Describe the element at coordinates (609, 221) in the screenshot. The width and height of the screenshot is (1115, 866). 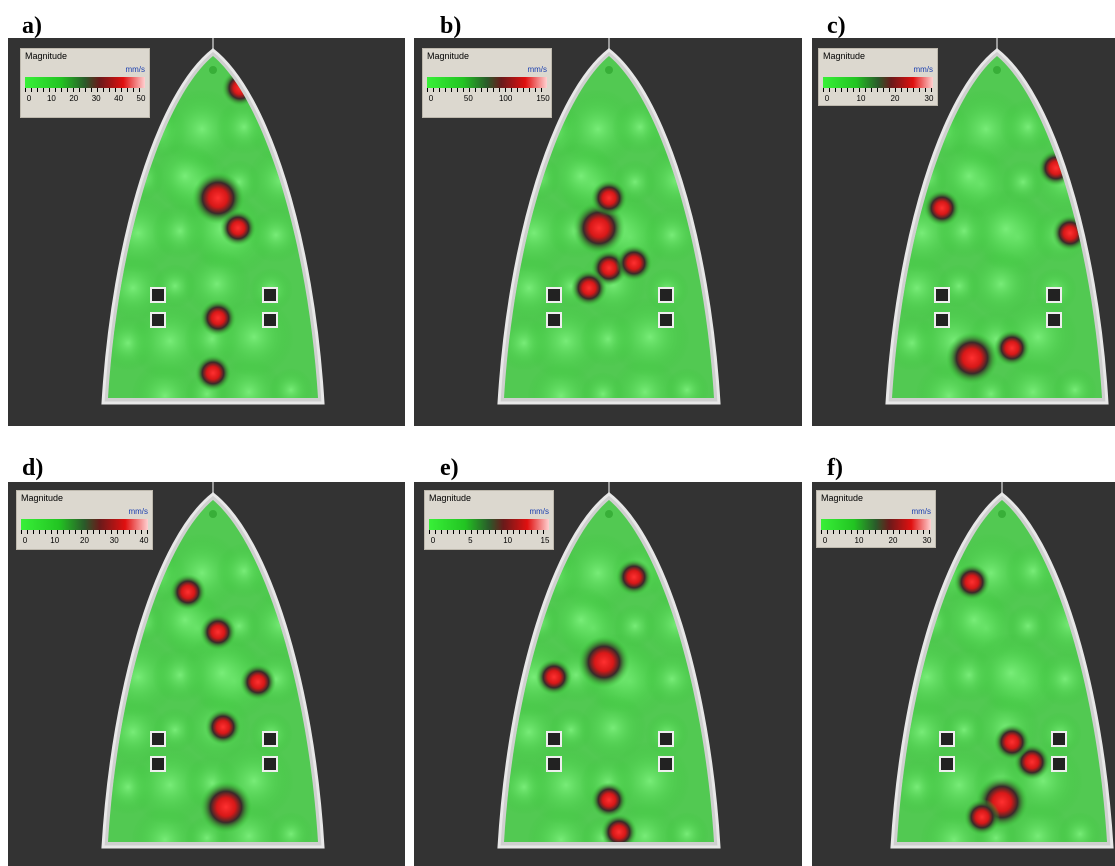
I see `soleplate-image` at that location.